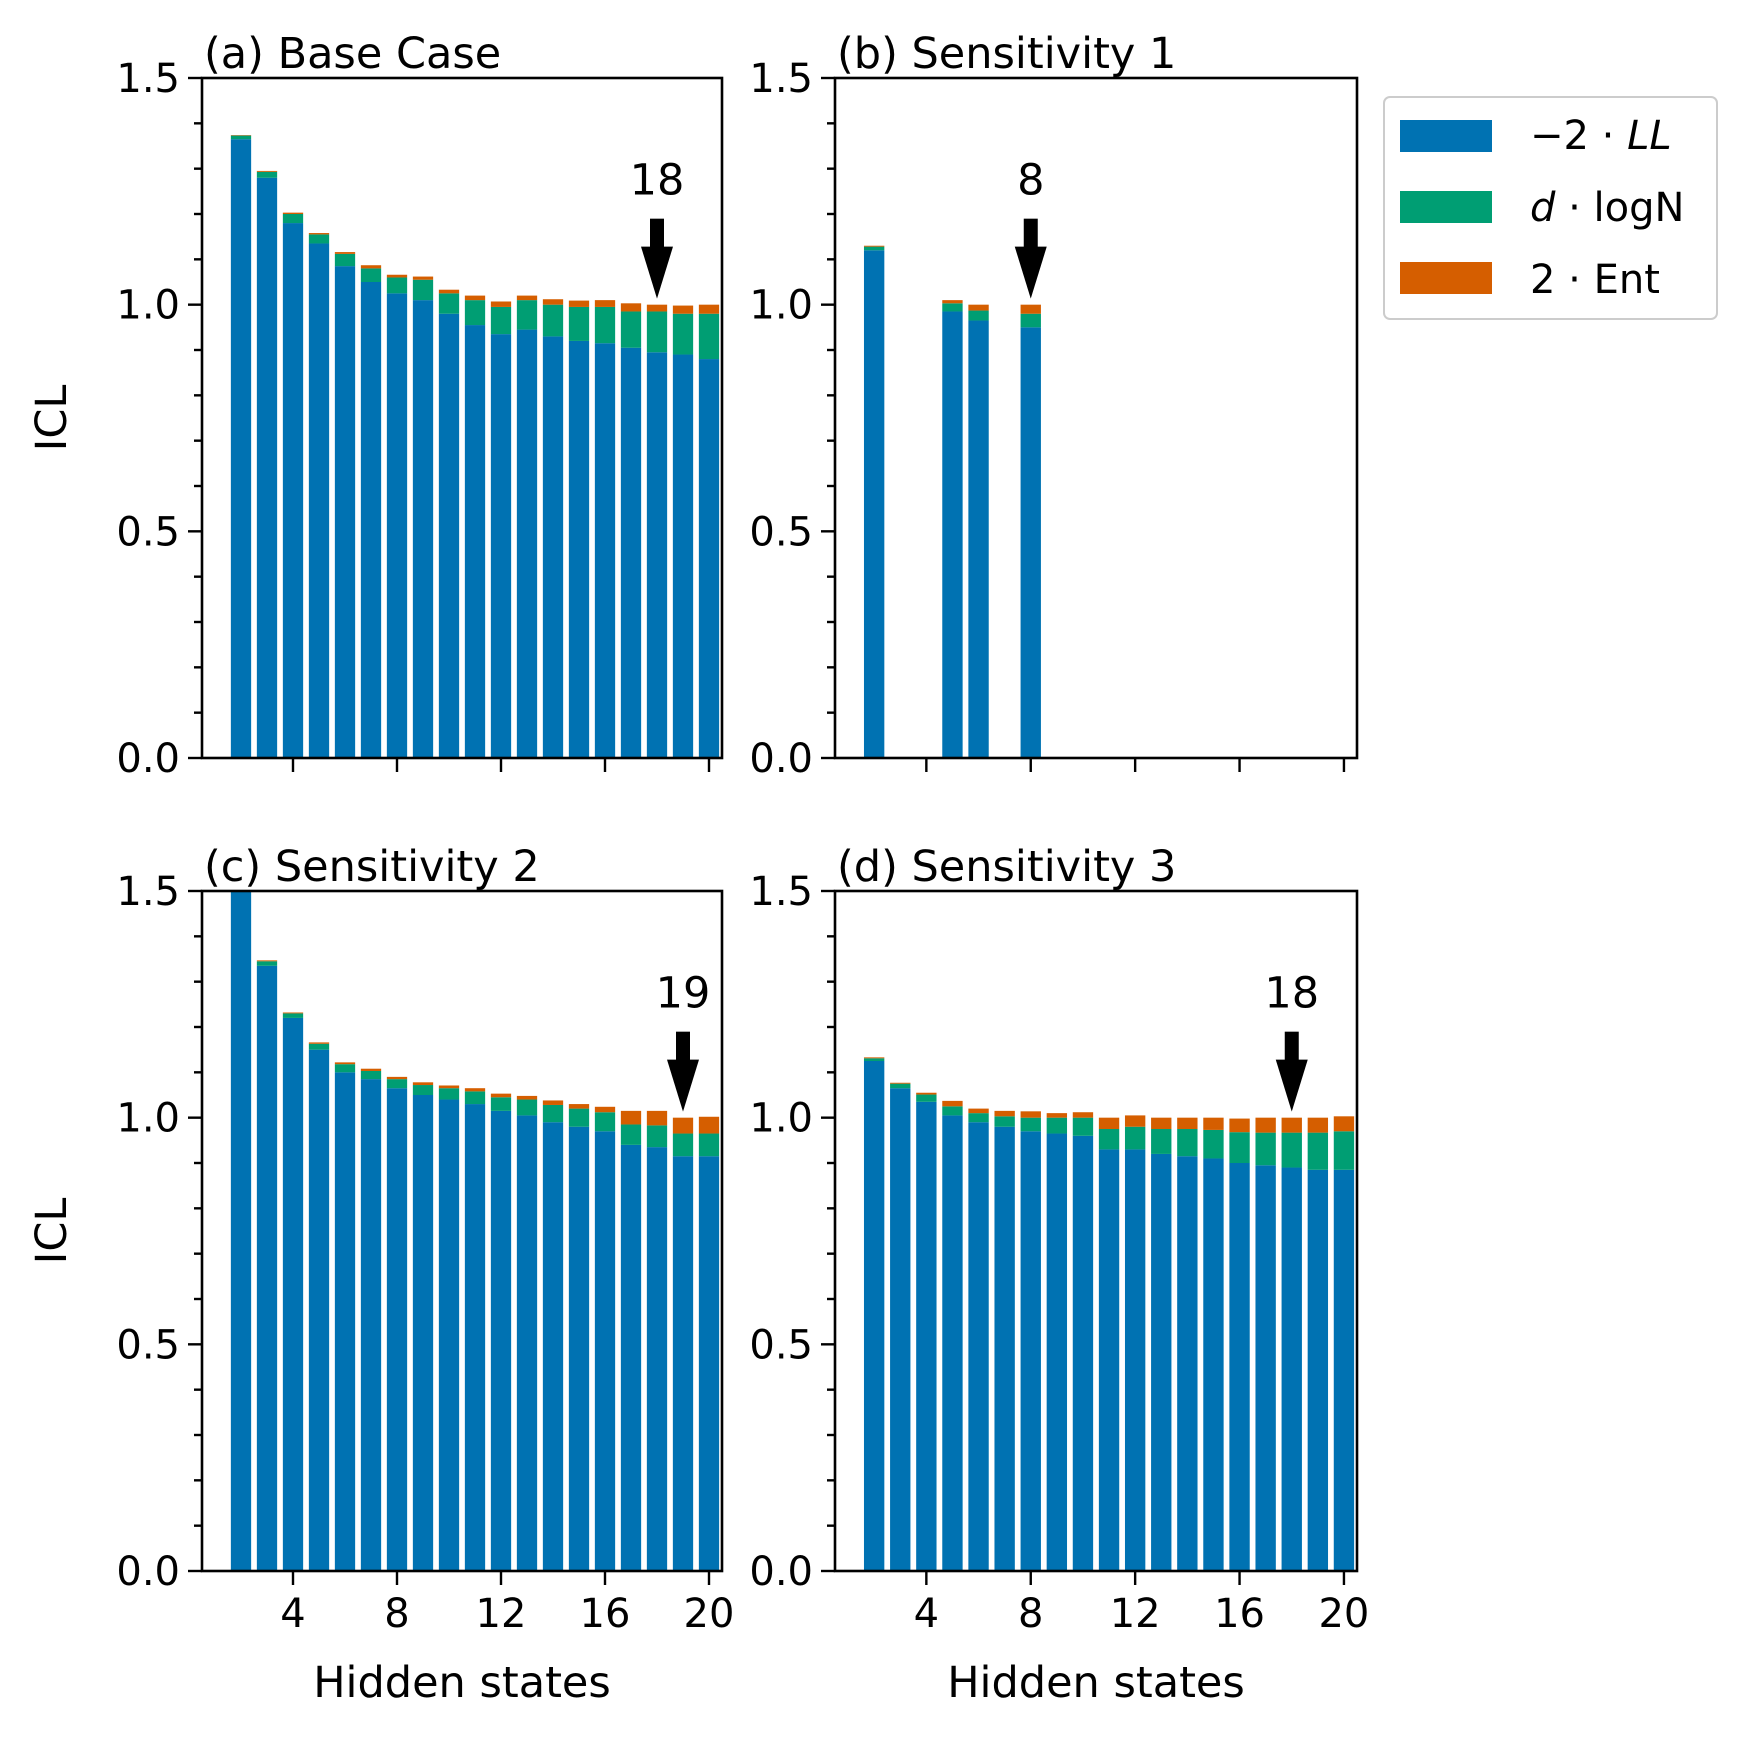  Describe the element at coordinates (148, 306) in the screenshot. I see `y-tick-label: 1.0` at that location.